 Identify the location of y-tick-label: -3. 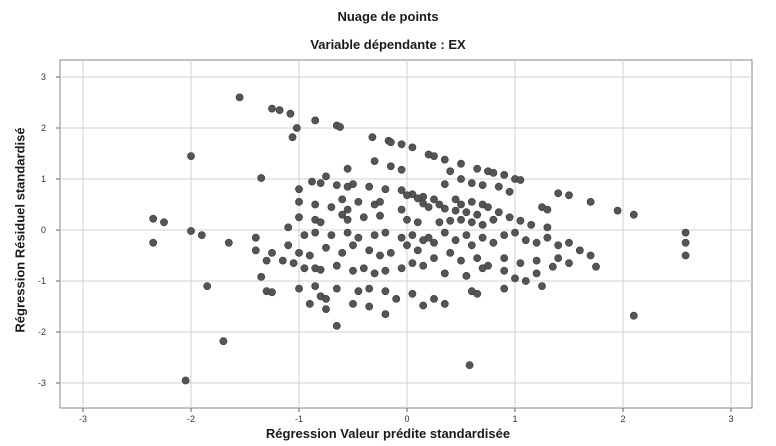
(42, 383).